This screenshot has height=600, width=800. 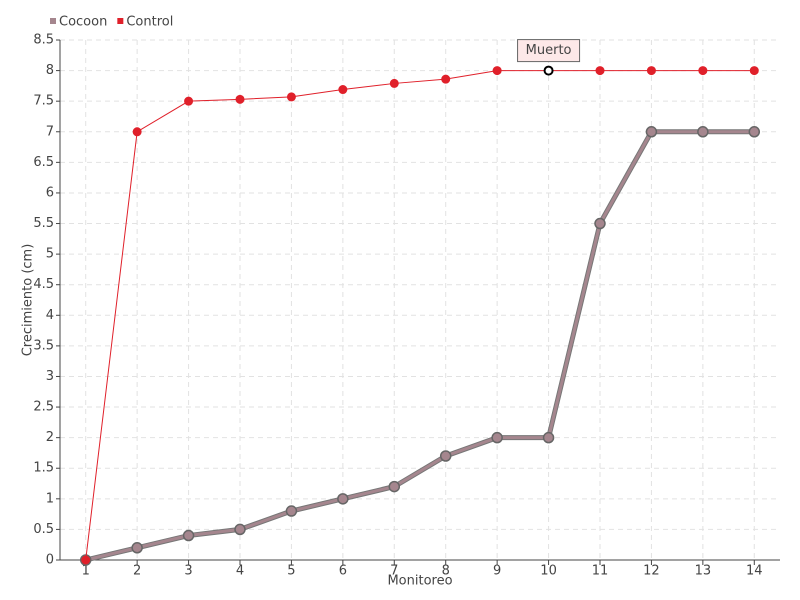 What do you see at coordinates (43, 529) in the screenshot?
I see `y-tick-label: 0.5` at bounding box center [43, 529].